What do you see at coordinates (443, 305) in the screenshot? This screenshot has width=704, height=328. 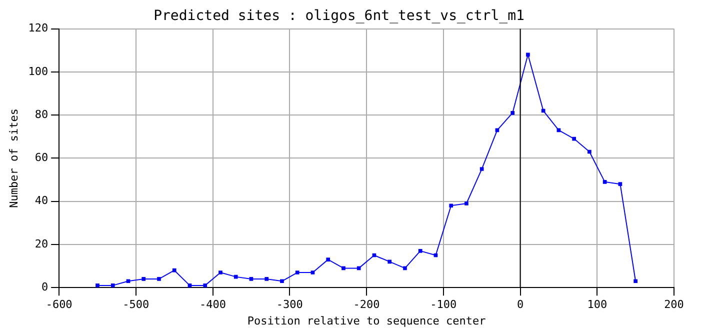 I see `x-tick-label: -100` at bounding box center [443, 305].